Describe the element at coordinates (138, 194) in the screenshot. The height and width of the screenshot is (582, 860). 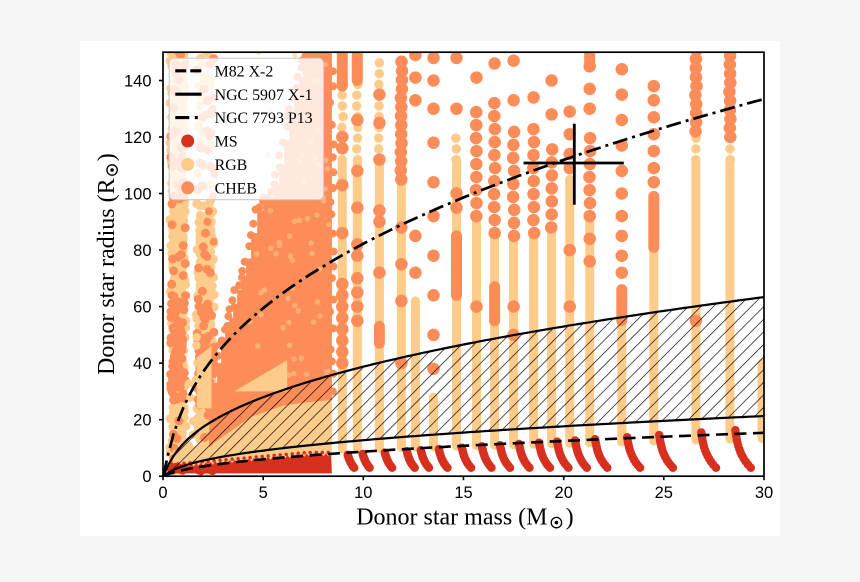
I see `svg-text: 100` at that location.